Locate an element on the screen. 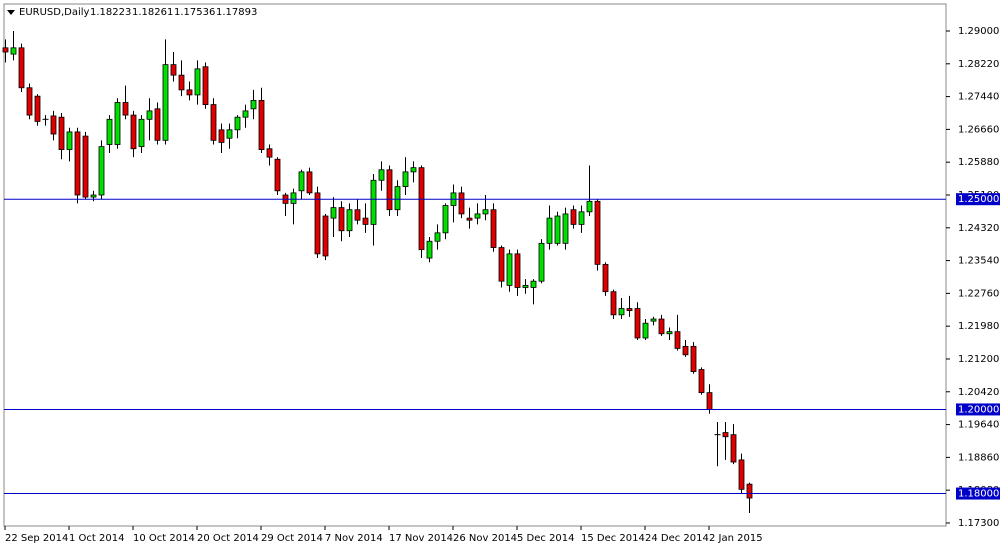 This screenshot has width=1001, height=548. header-high: 1.18261 is located at coordinates (152, 12).